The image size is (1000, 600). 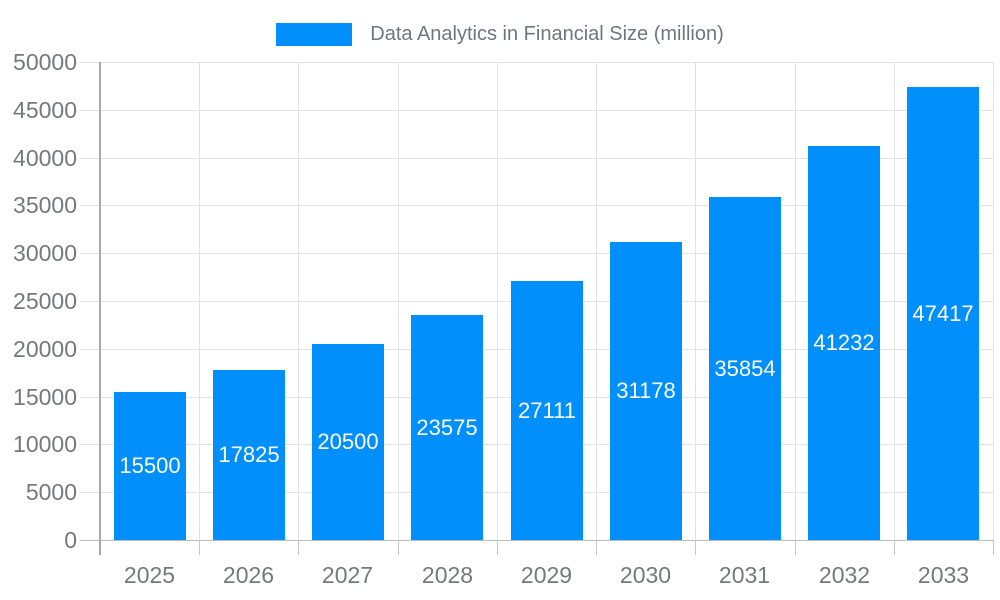 What do you see at coordinates (51, 492) in the screenshot?
I see `y-axis-label: 5000` at bounding box center [51, 492].